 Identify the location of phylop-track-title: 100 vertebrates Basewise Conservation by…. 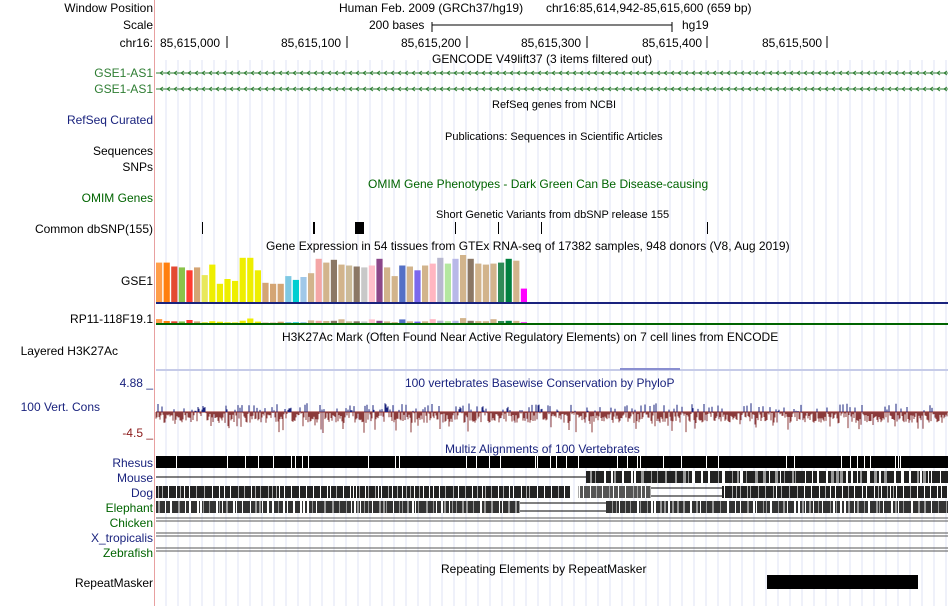
(540, 383).